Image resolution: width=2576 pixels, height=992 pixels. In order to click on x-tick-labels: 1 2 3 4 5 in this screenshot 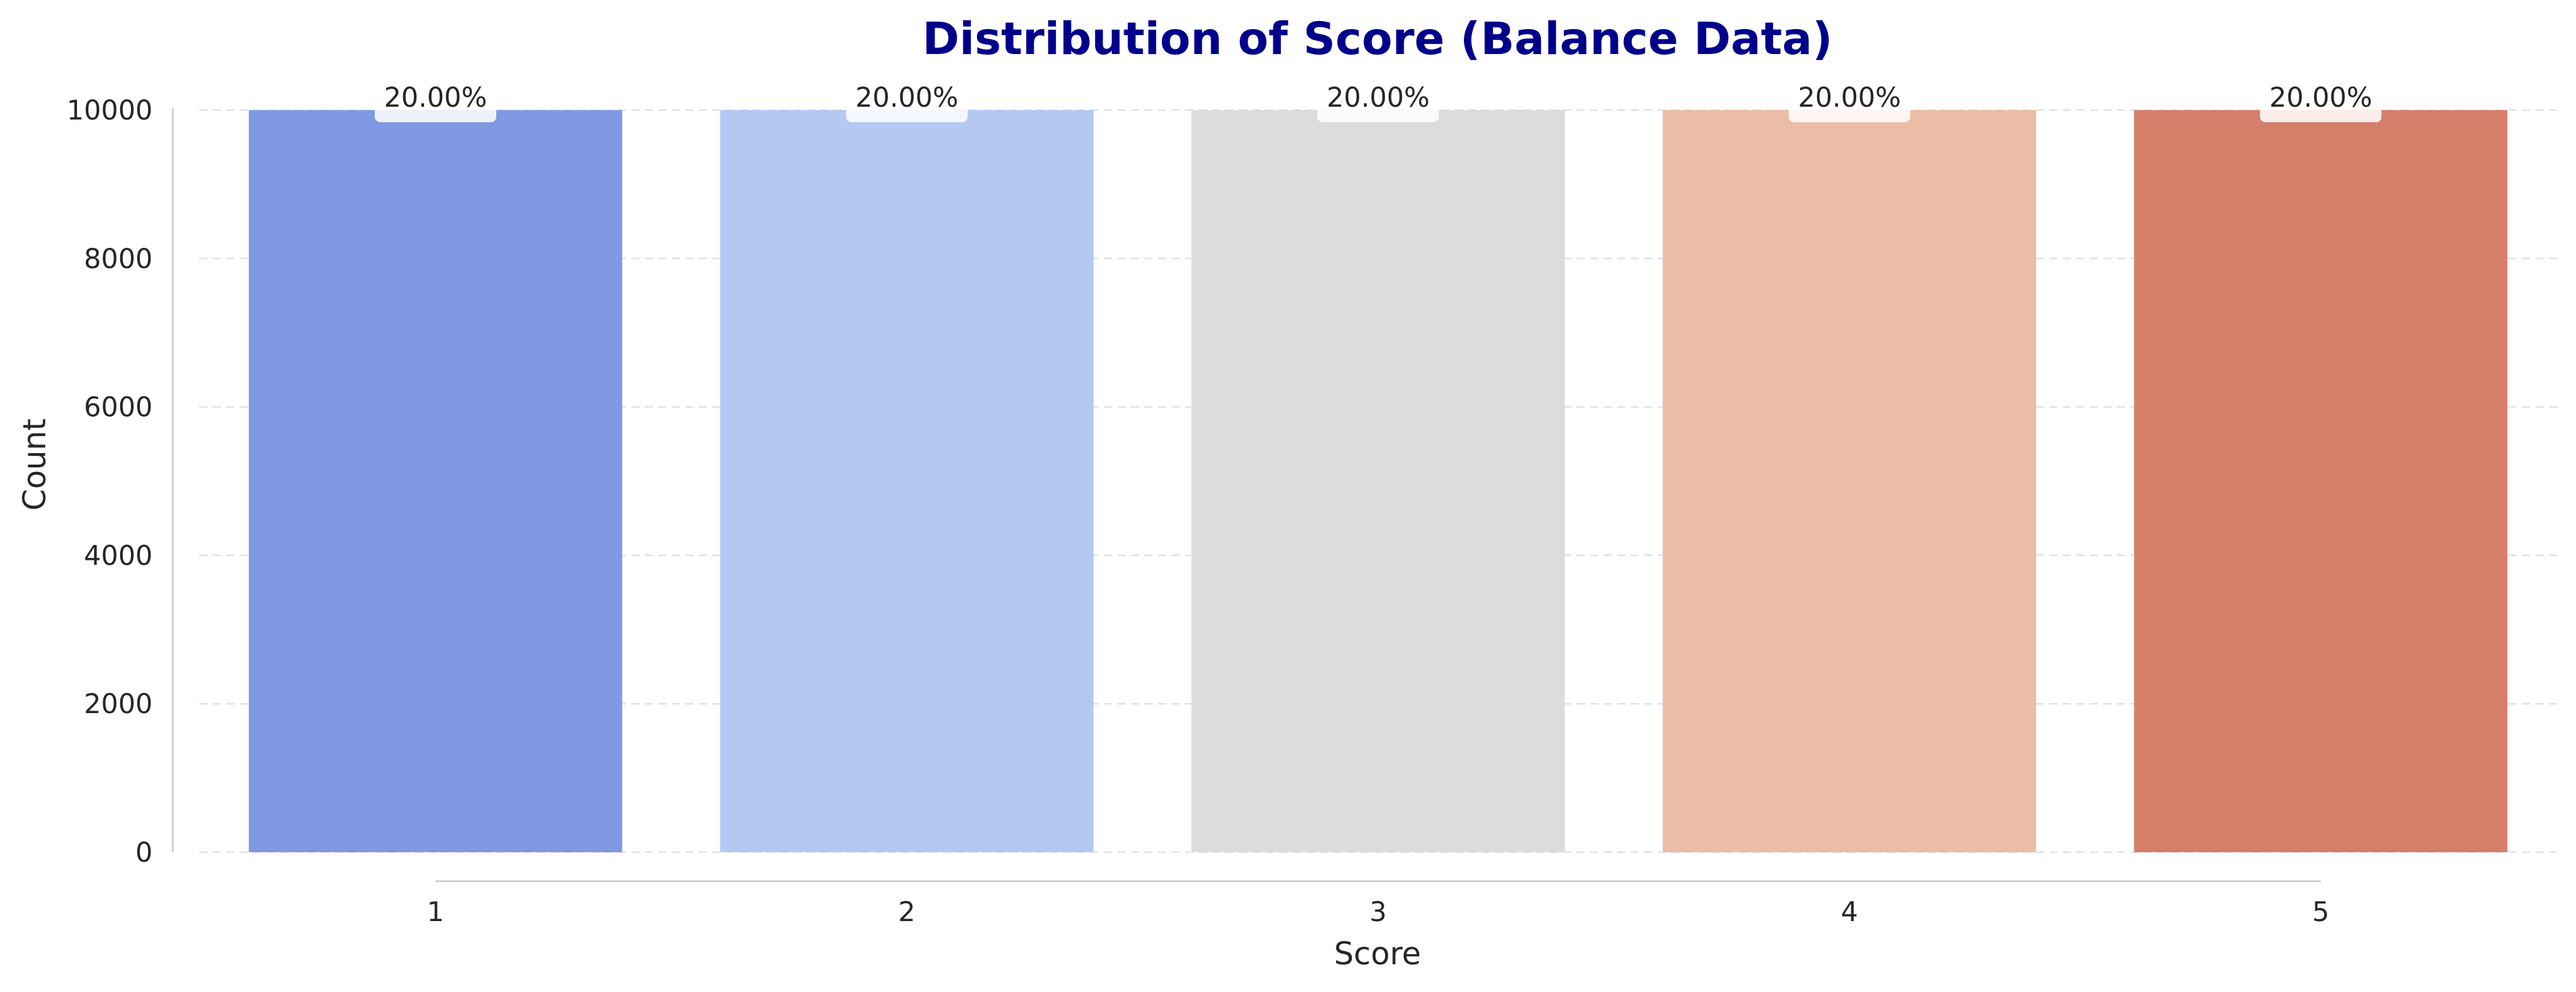, I will do `click(1378, 912)`.